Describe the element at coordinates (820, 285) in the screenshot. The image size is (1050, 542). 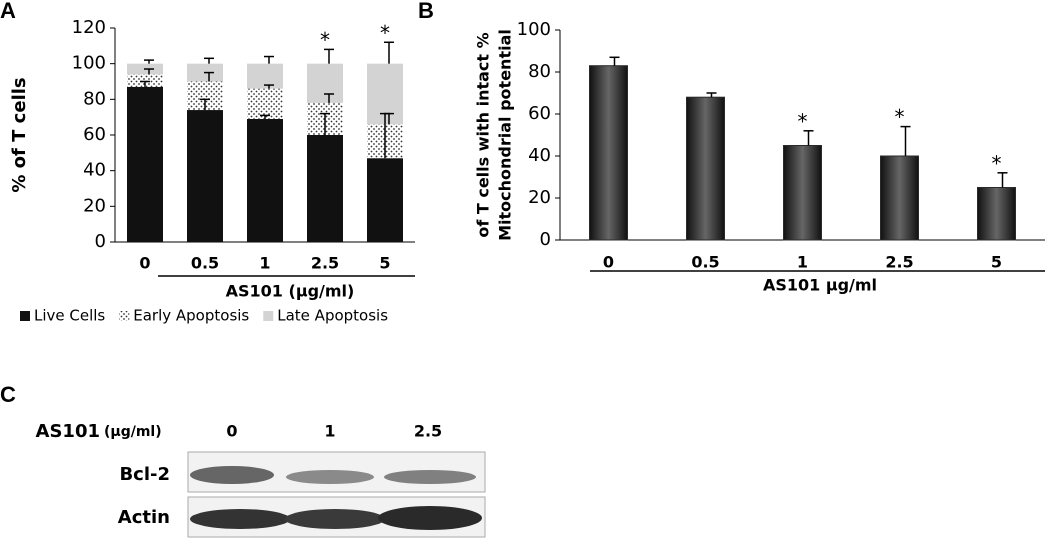
I see `x-axis-label: AS101 µg/ml` at that location.